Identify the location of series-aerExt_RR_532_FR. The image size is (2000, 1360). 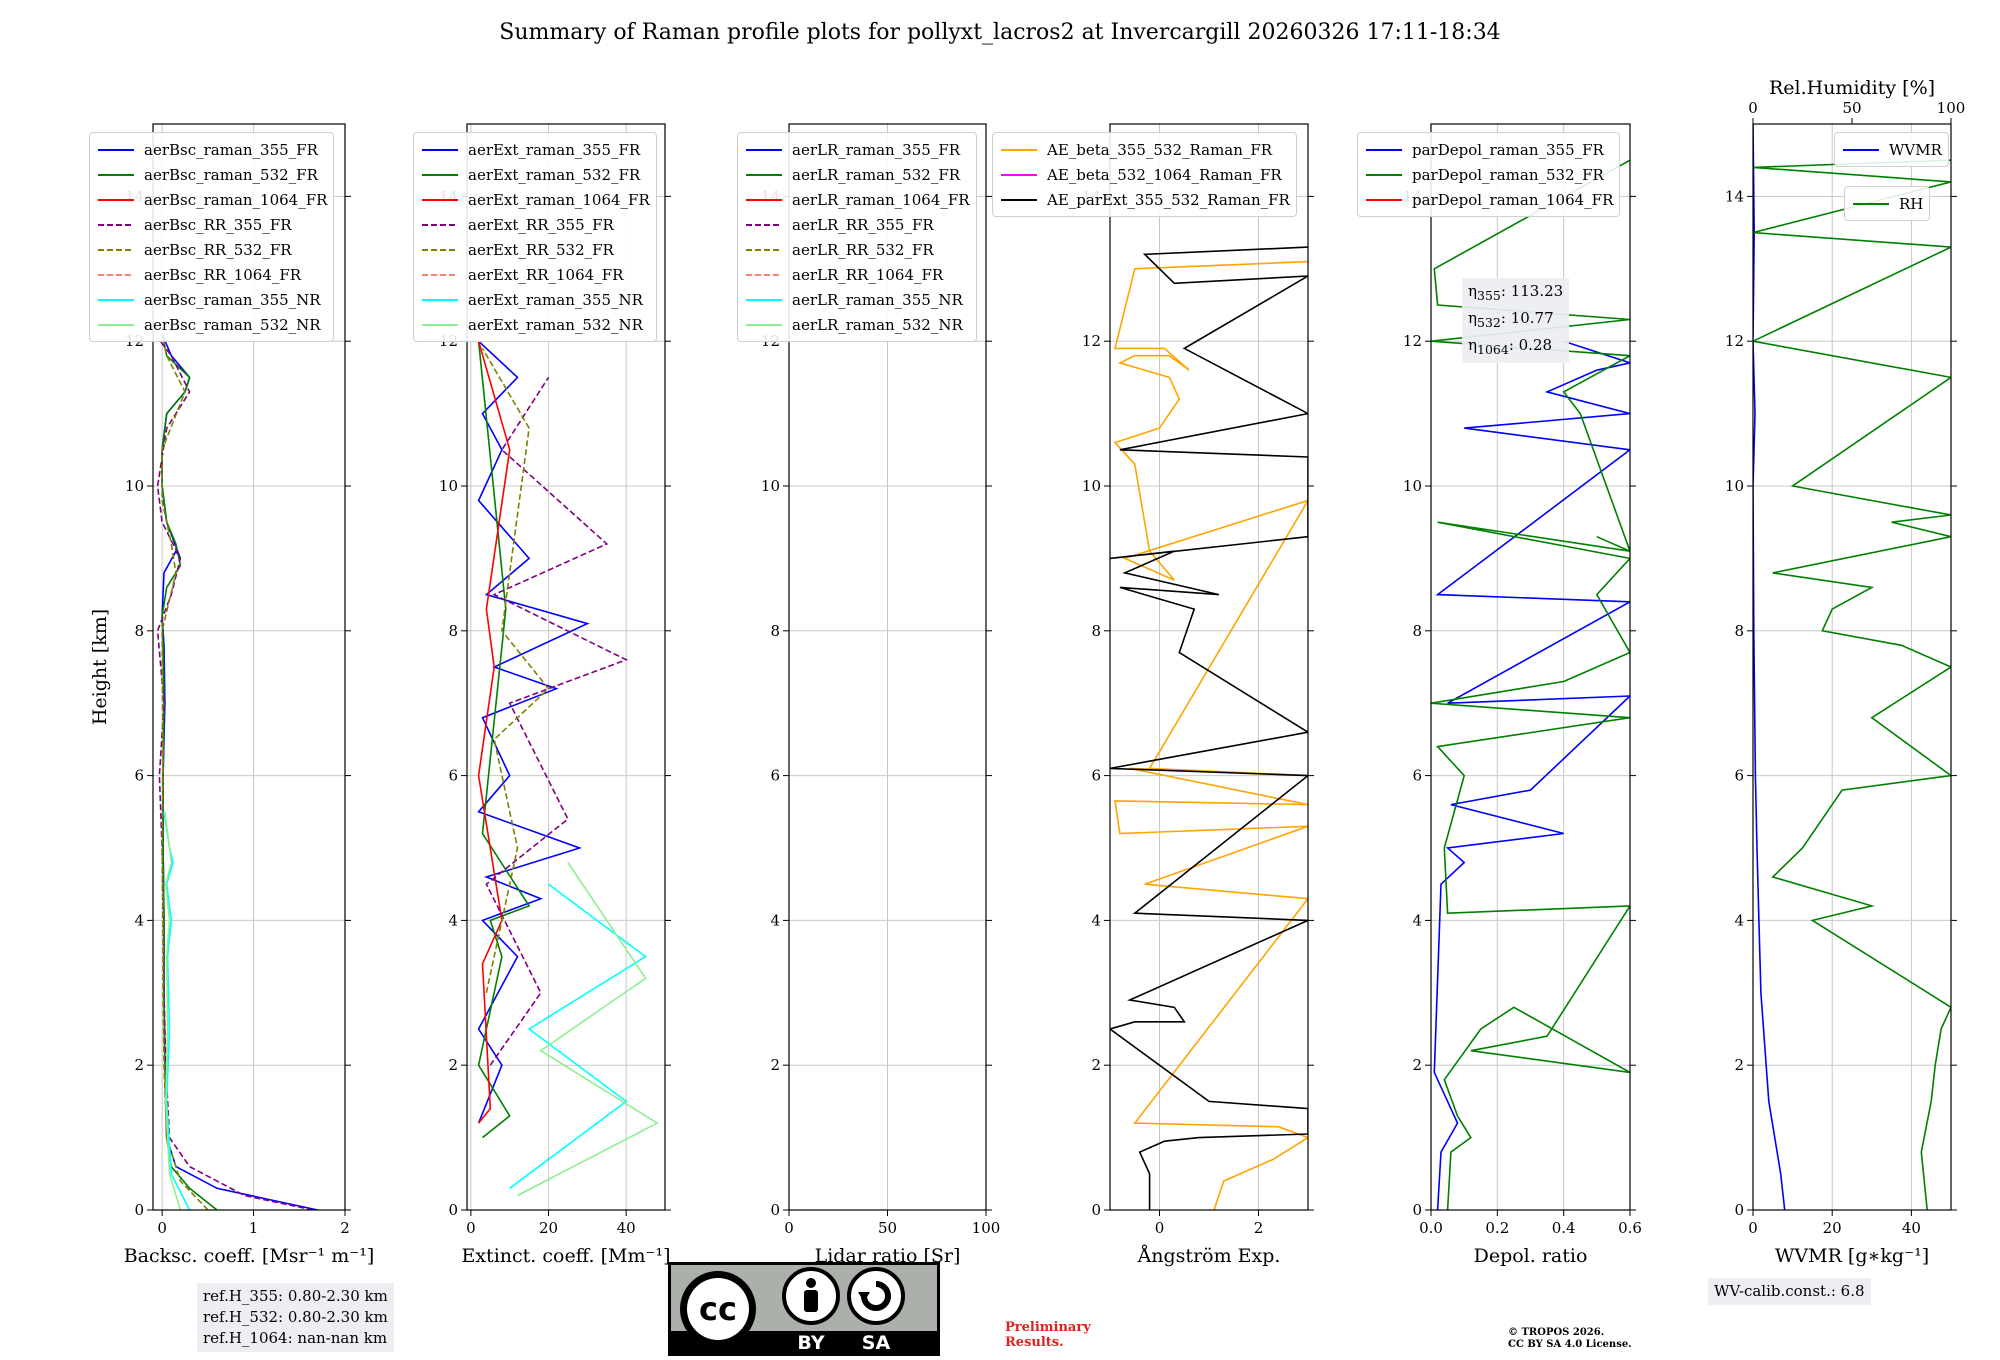
(515, 670).